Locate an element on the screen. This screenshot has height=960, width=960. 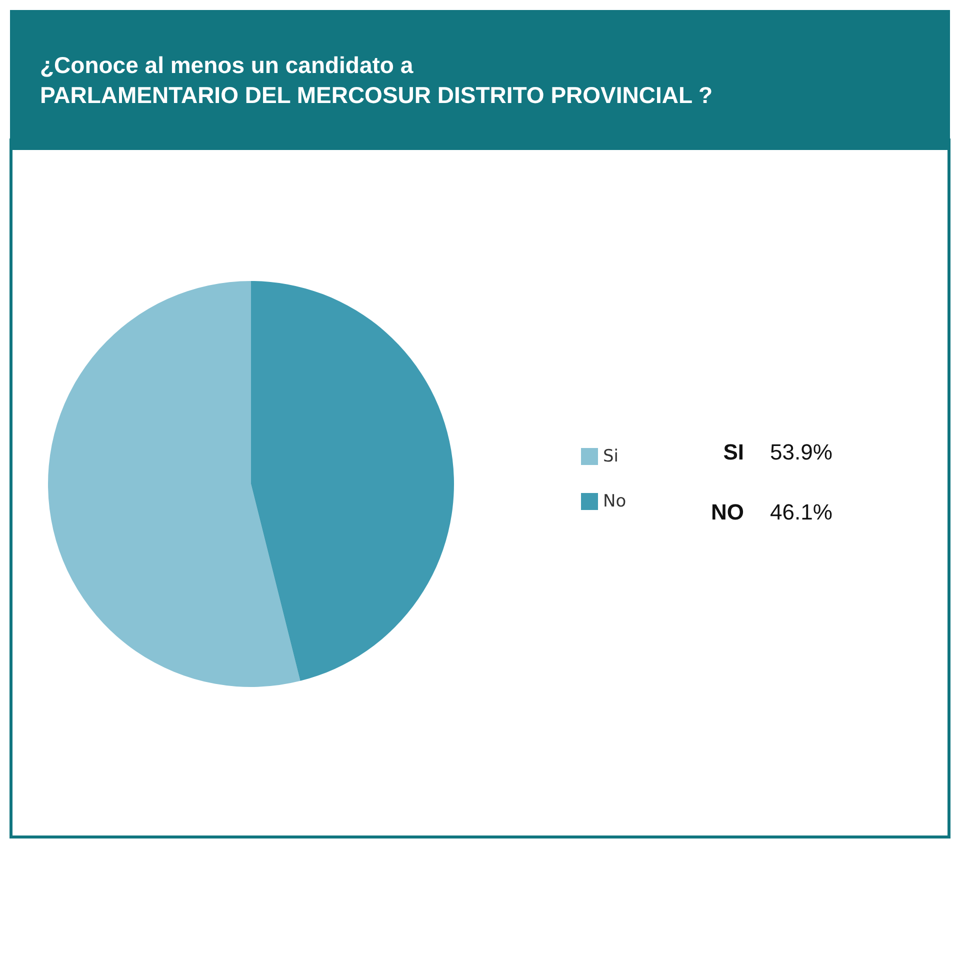
chart-title: ¿Conoce al menos un candidato a PARLAMENTARIO DEL MERCOSUR DISTRITO PROVINCIAL ? is located at coordinates (376, 80).